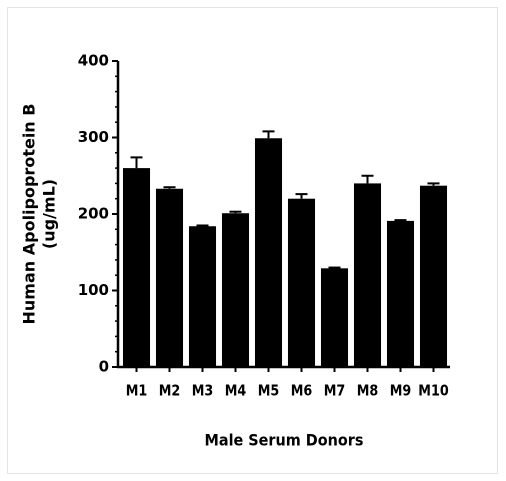 The width and height of the screenshot is (506, 481). What do you see at coordinates (93, 61) in the screenshot?
I see `y-tick-label: 400` at bounding box center [93, 61].